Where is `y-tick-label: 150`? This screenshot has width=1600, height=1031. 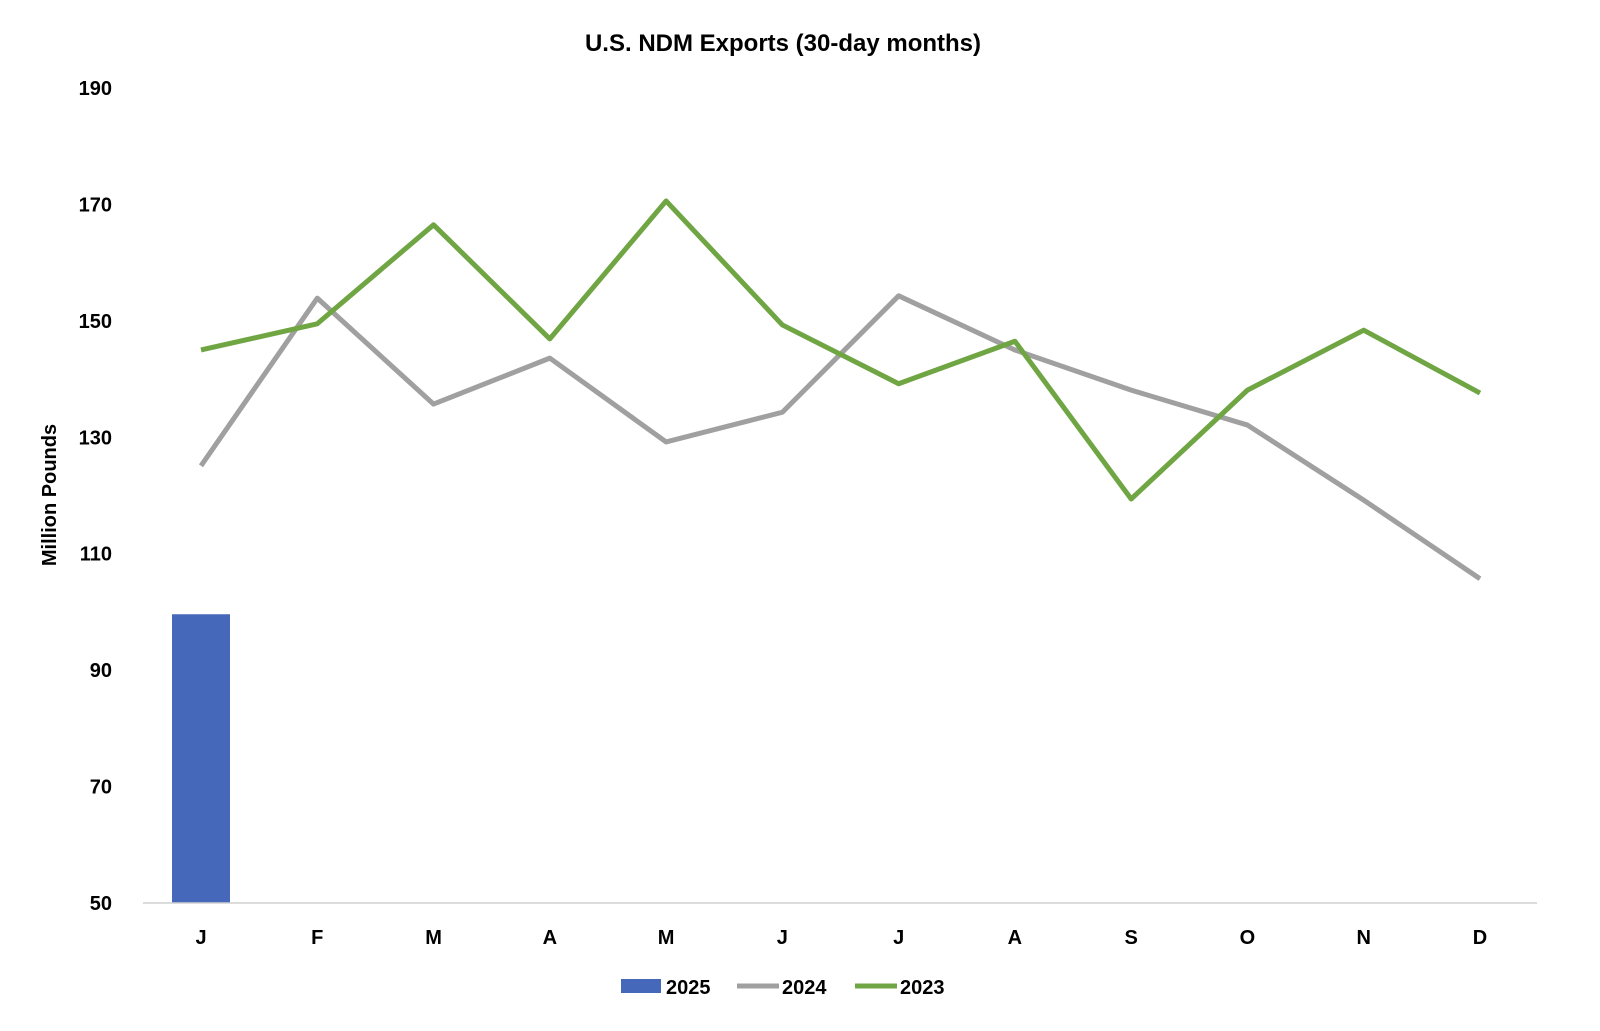 y-tick-label: 150 is located at coordinates (95, 322).